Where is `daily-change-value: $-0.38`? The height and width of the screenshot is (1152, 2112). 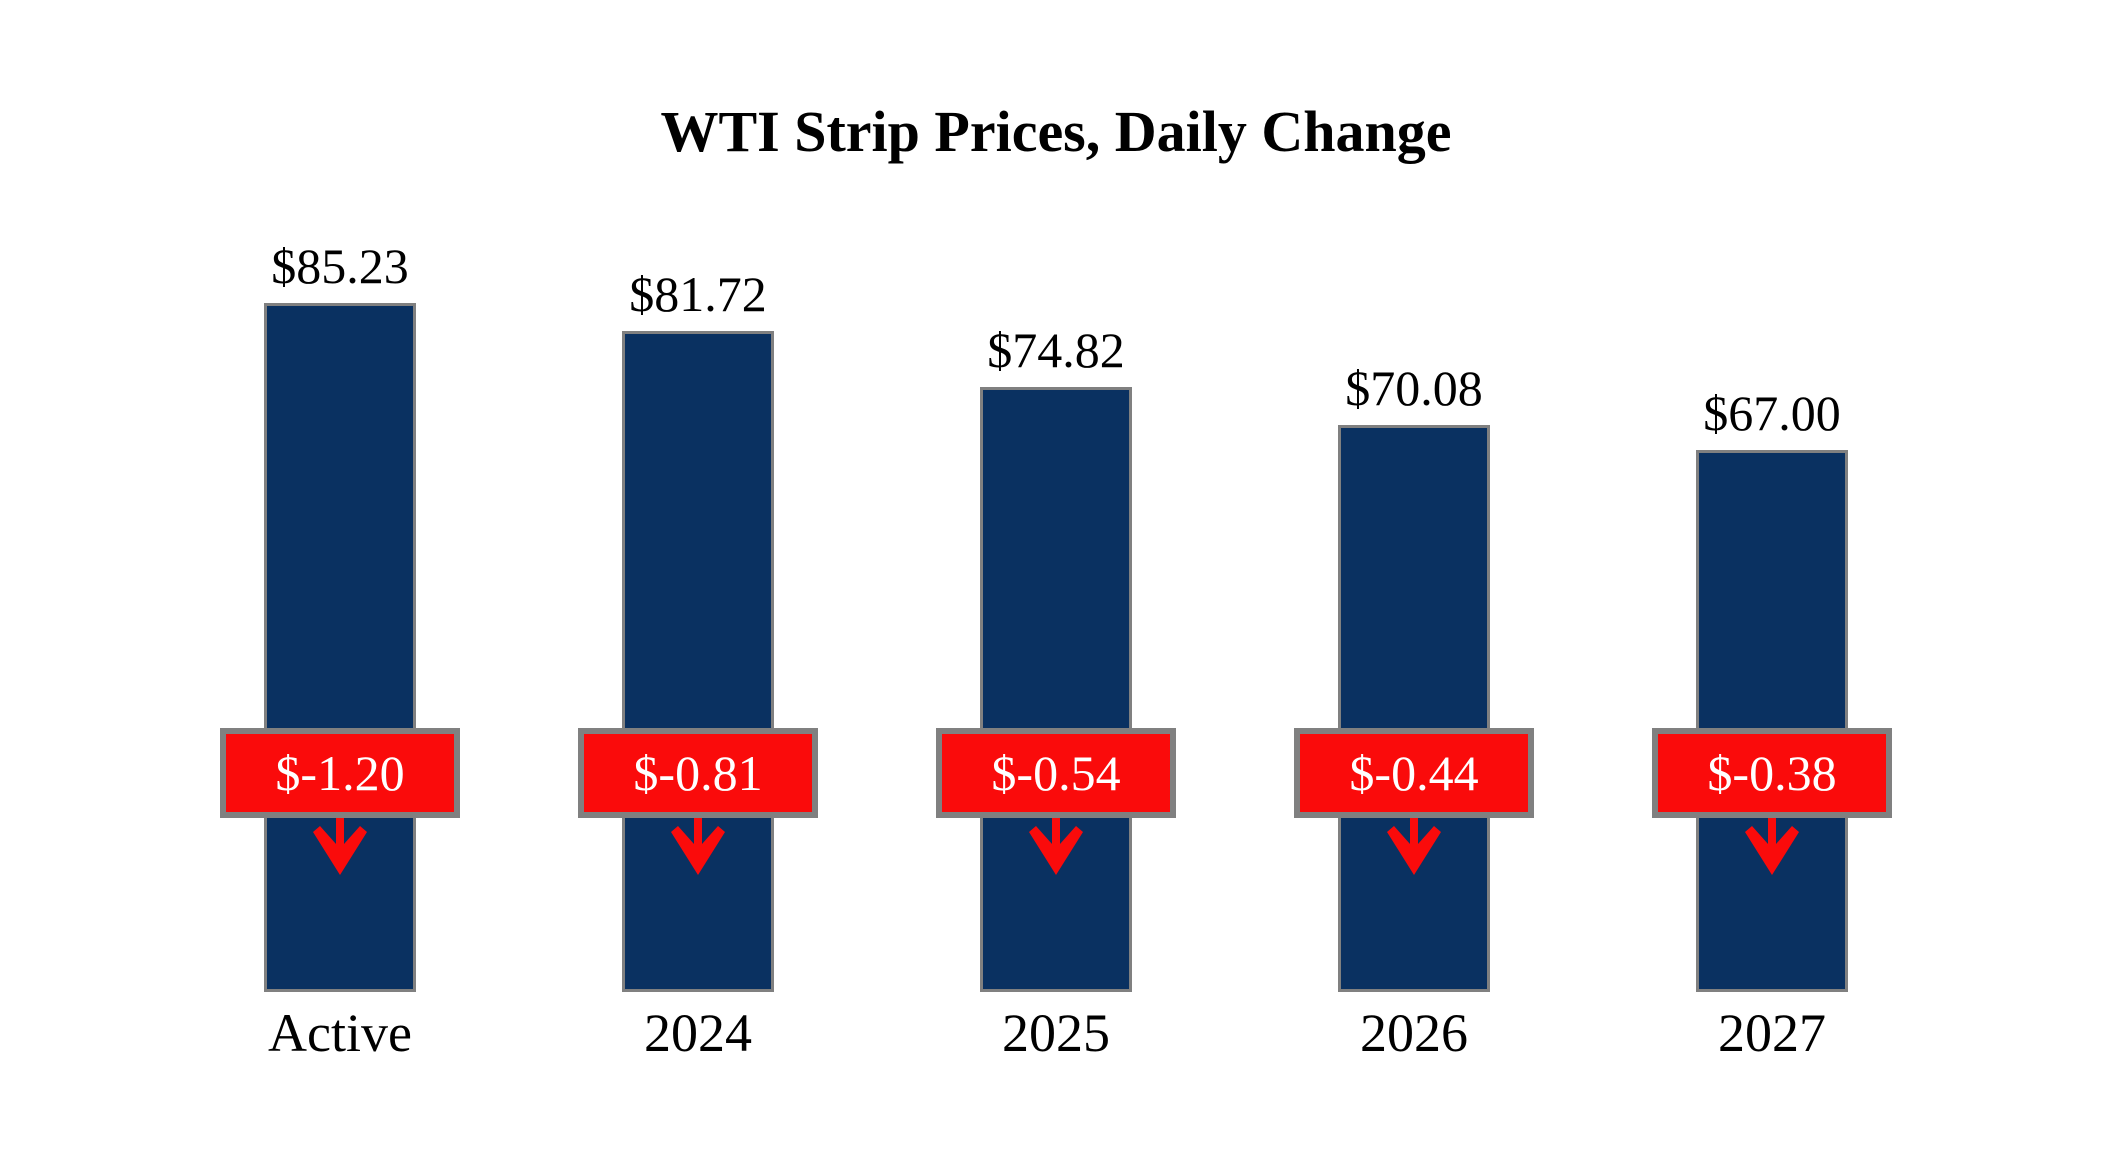 daily-change-value: $-0.38 is located at coordinates (1772, 773).